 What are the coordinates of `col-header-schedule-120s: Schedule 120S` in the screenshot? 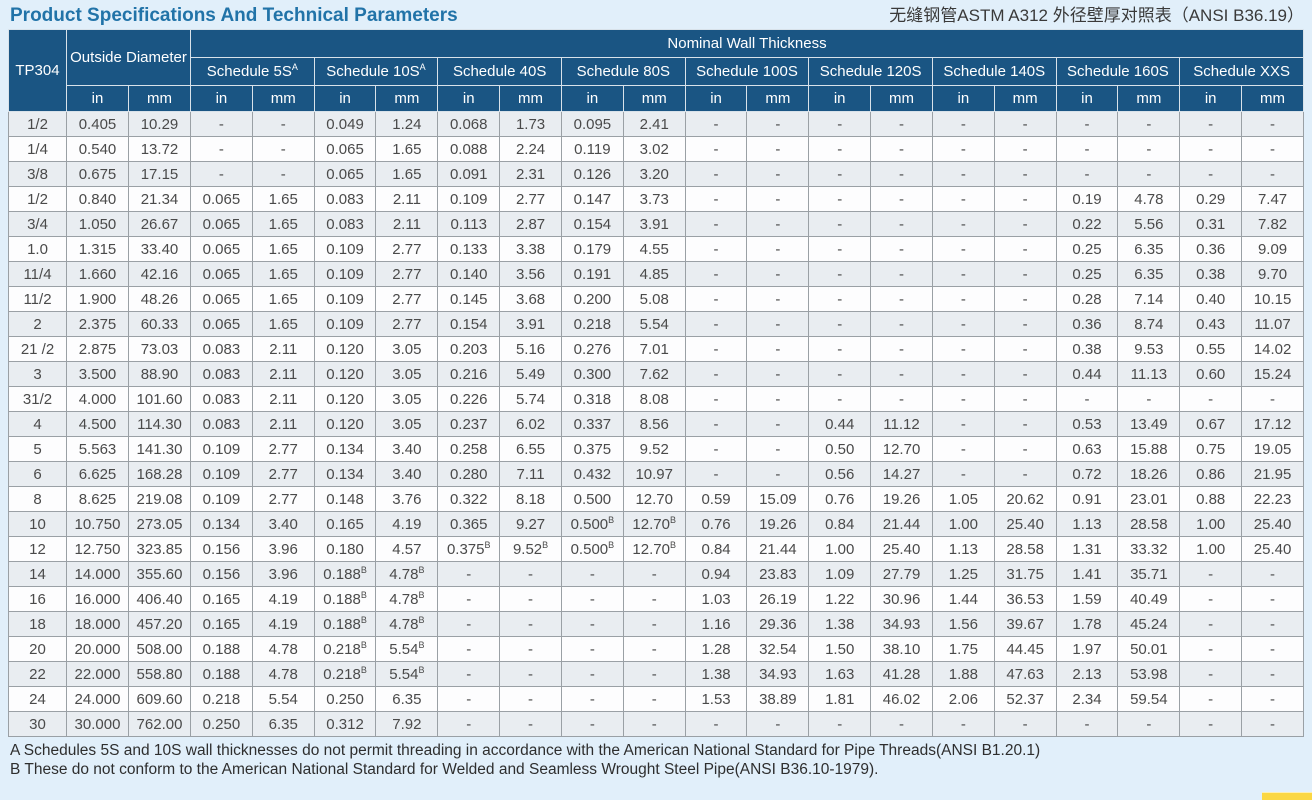 It's located at (870, 71).